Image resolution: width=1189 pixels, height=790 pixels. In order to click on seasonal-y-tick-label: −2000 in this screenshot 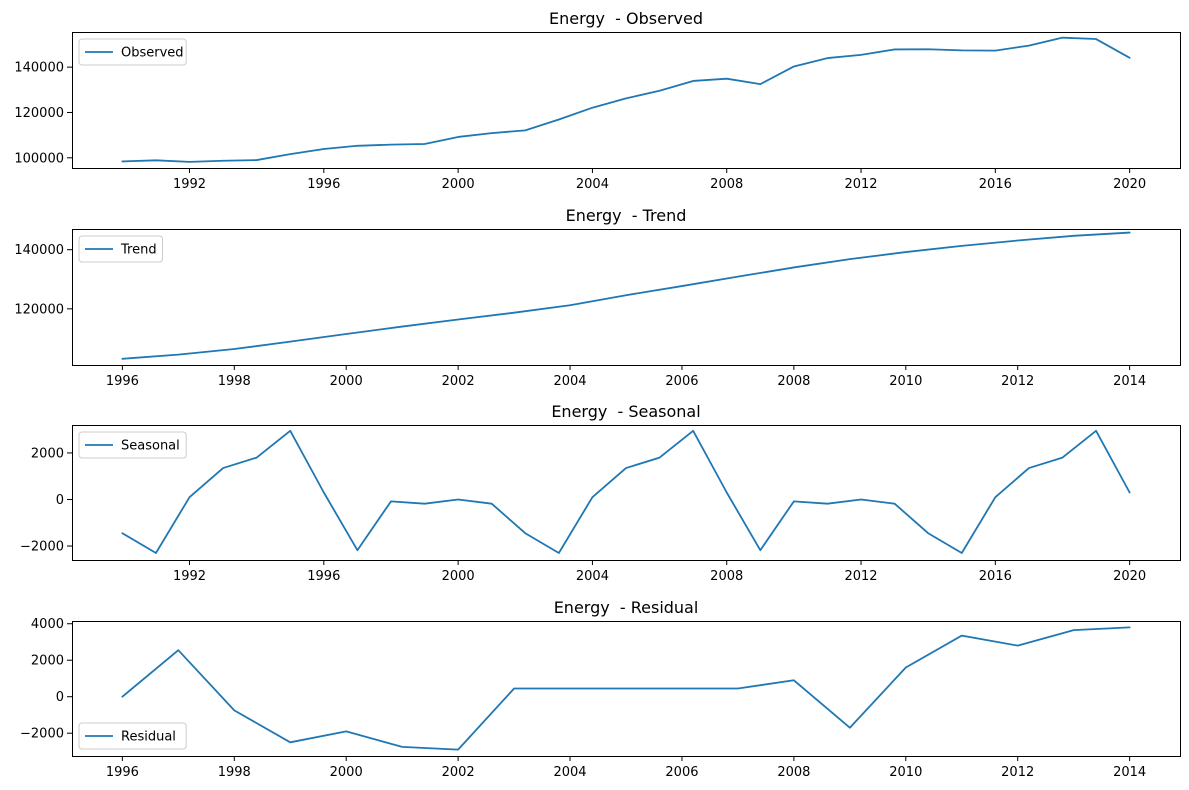, I will do `click(42, 547)`.